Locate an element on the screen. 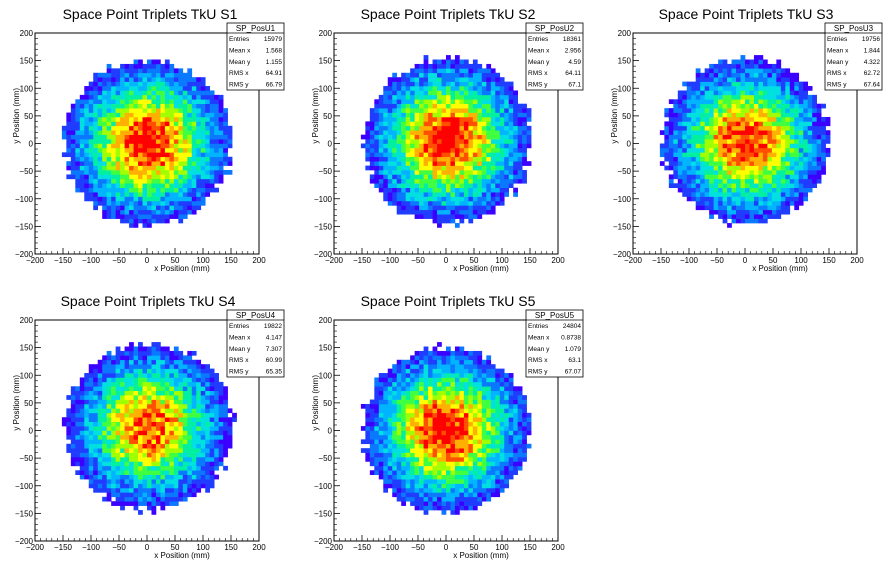 The height and width of the screenshot is (574, 896). y-axis-label: y Position (mm) is located at coordinates (16, 116).